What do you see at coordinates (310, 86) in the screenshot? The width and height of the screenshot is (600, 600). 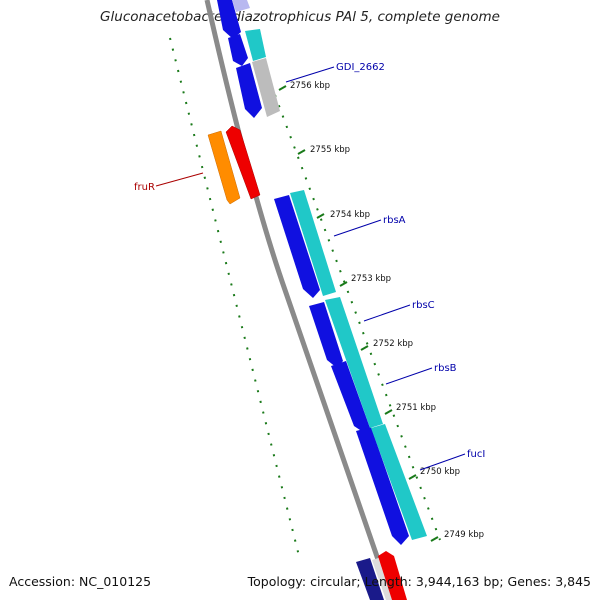 I see `tick-label-2756: 2756 kbp` at bounding box center [310, 86].